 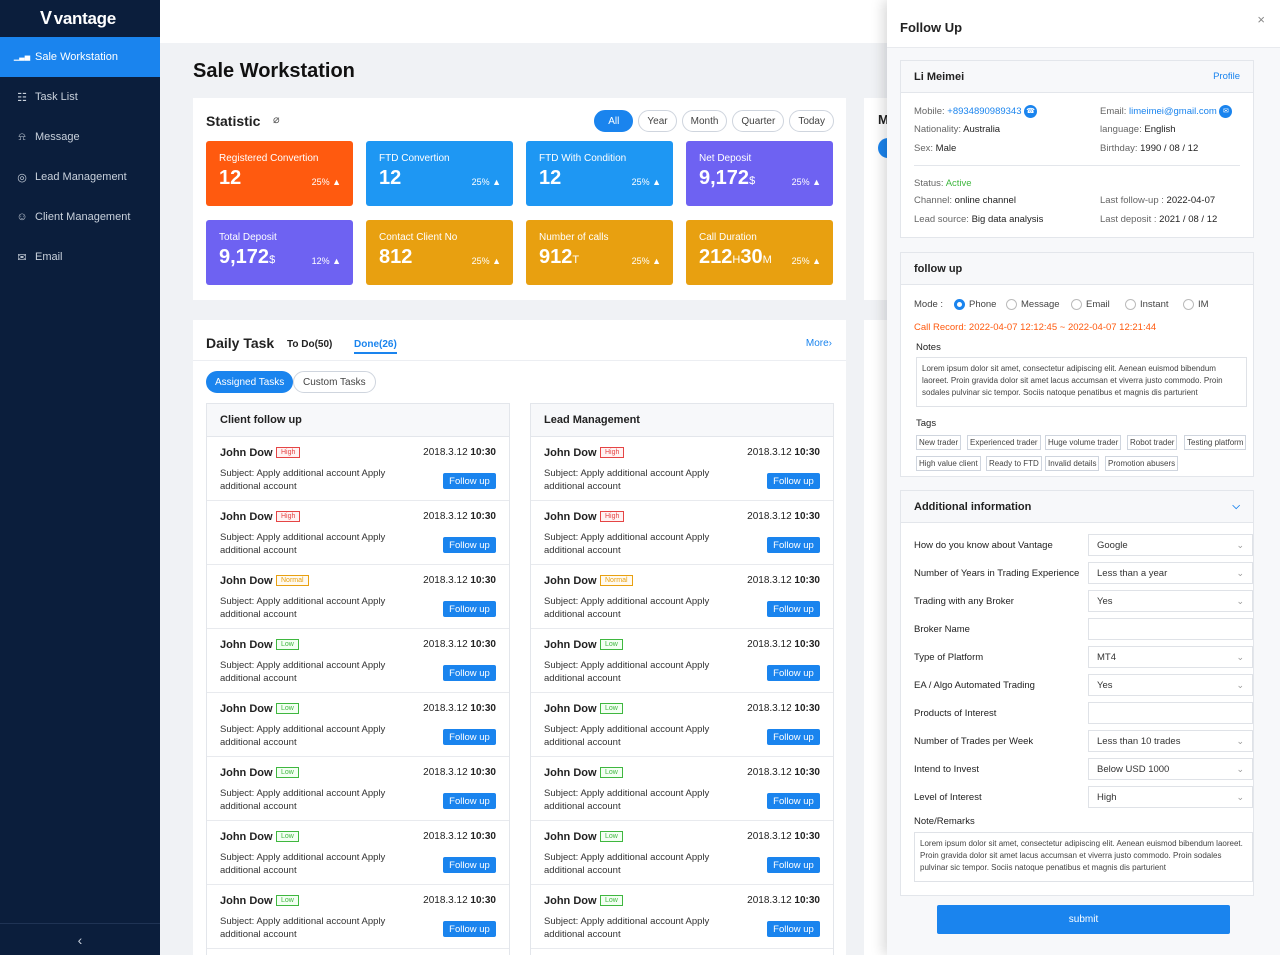 I want to click on value-unit: $, so click(x=272, y=260).